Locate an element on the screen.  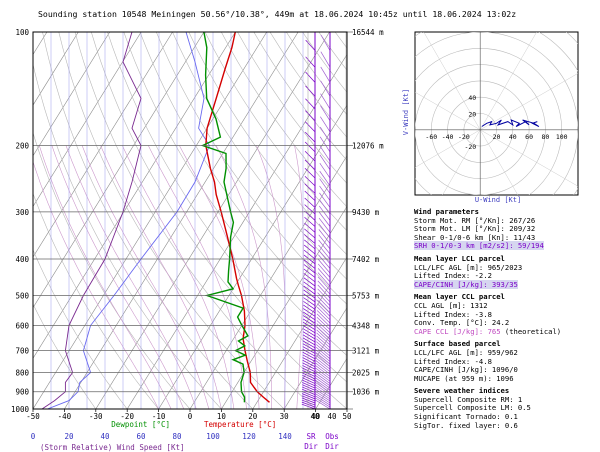
temperature-tick-label: -40 is located at coordinates (65, 416).